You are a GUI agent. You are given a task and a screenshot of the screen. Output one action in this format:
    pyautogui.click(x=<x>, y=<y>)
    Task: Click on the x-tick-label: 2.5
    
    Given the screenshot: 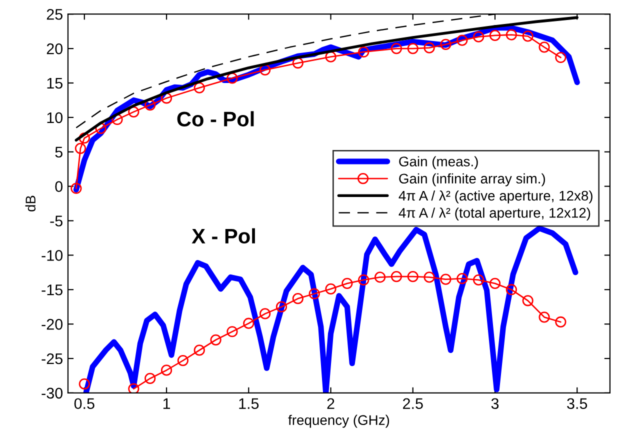 What is the action you would take?
    pyautogui.click(x=413, y=404)
    